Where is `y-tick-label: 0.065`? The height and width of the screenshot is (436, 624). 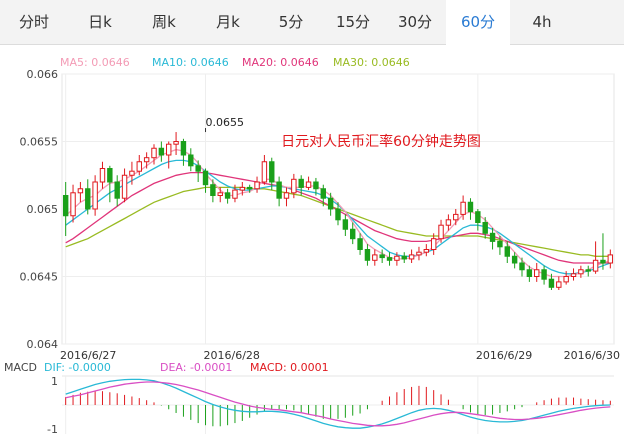 y-tick-label: 0.065 is located at coordinates (43, 209).